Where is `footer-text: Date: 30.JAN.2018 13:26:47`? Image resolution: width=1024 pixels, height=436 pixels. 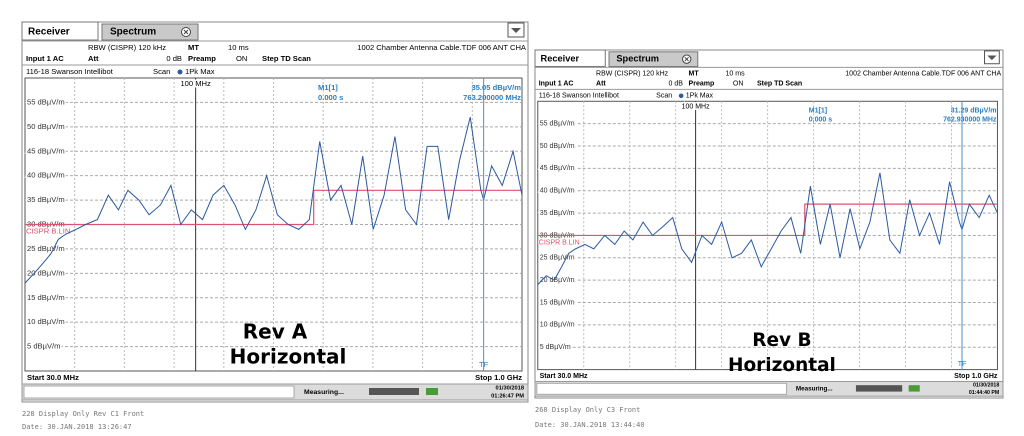
footer-text: Date: 30.JAN.2018 13:26:47 is located at coordinates (77, 427).